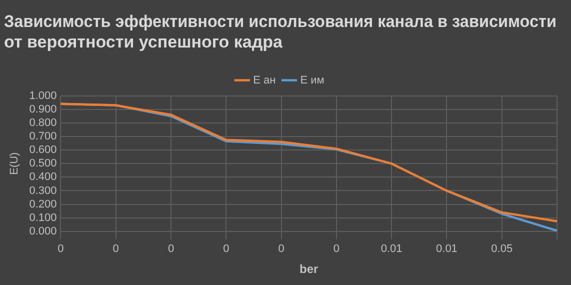 Image resolution: width=571 pixels, height=285 pixels. Describe the element at coordinates (309, 269) in the screenshot. I see `x-axis-title: ber` at that location.